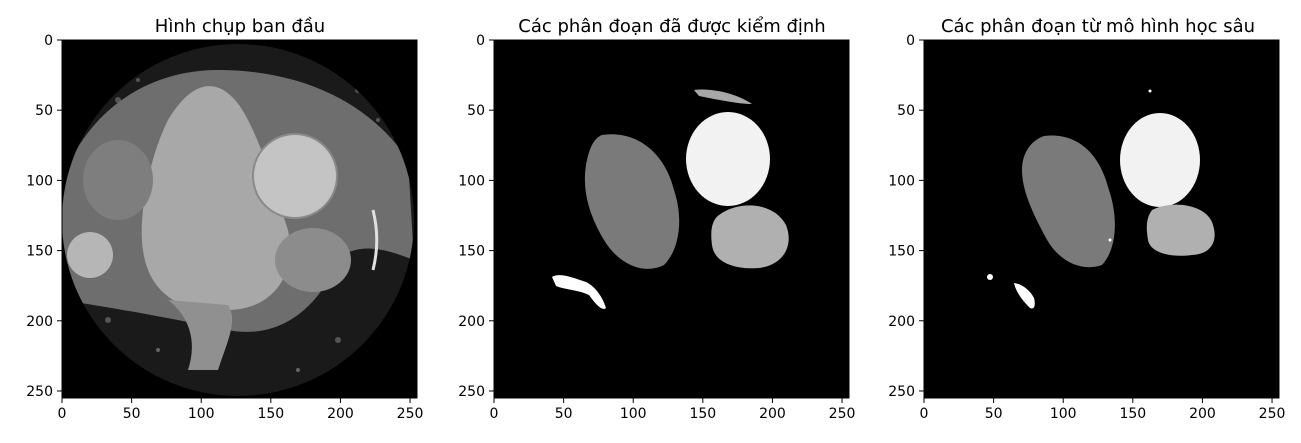 This screenshot has width=1301, height=443. I want to click on panel-title: Các phân đoạn từ mô hình học sâu, so click(1098, 26).